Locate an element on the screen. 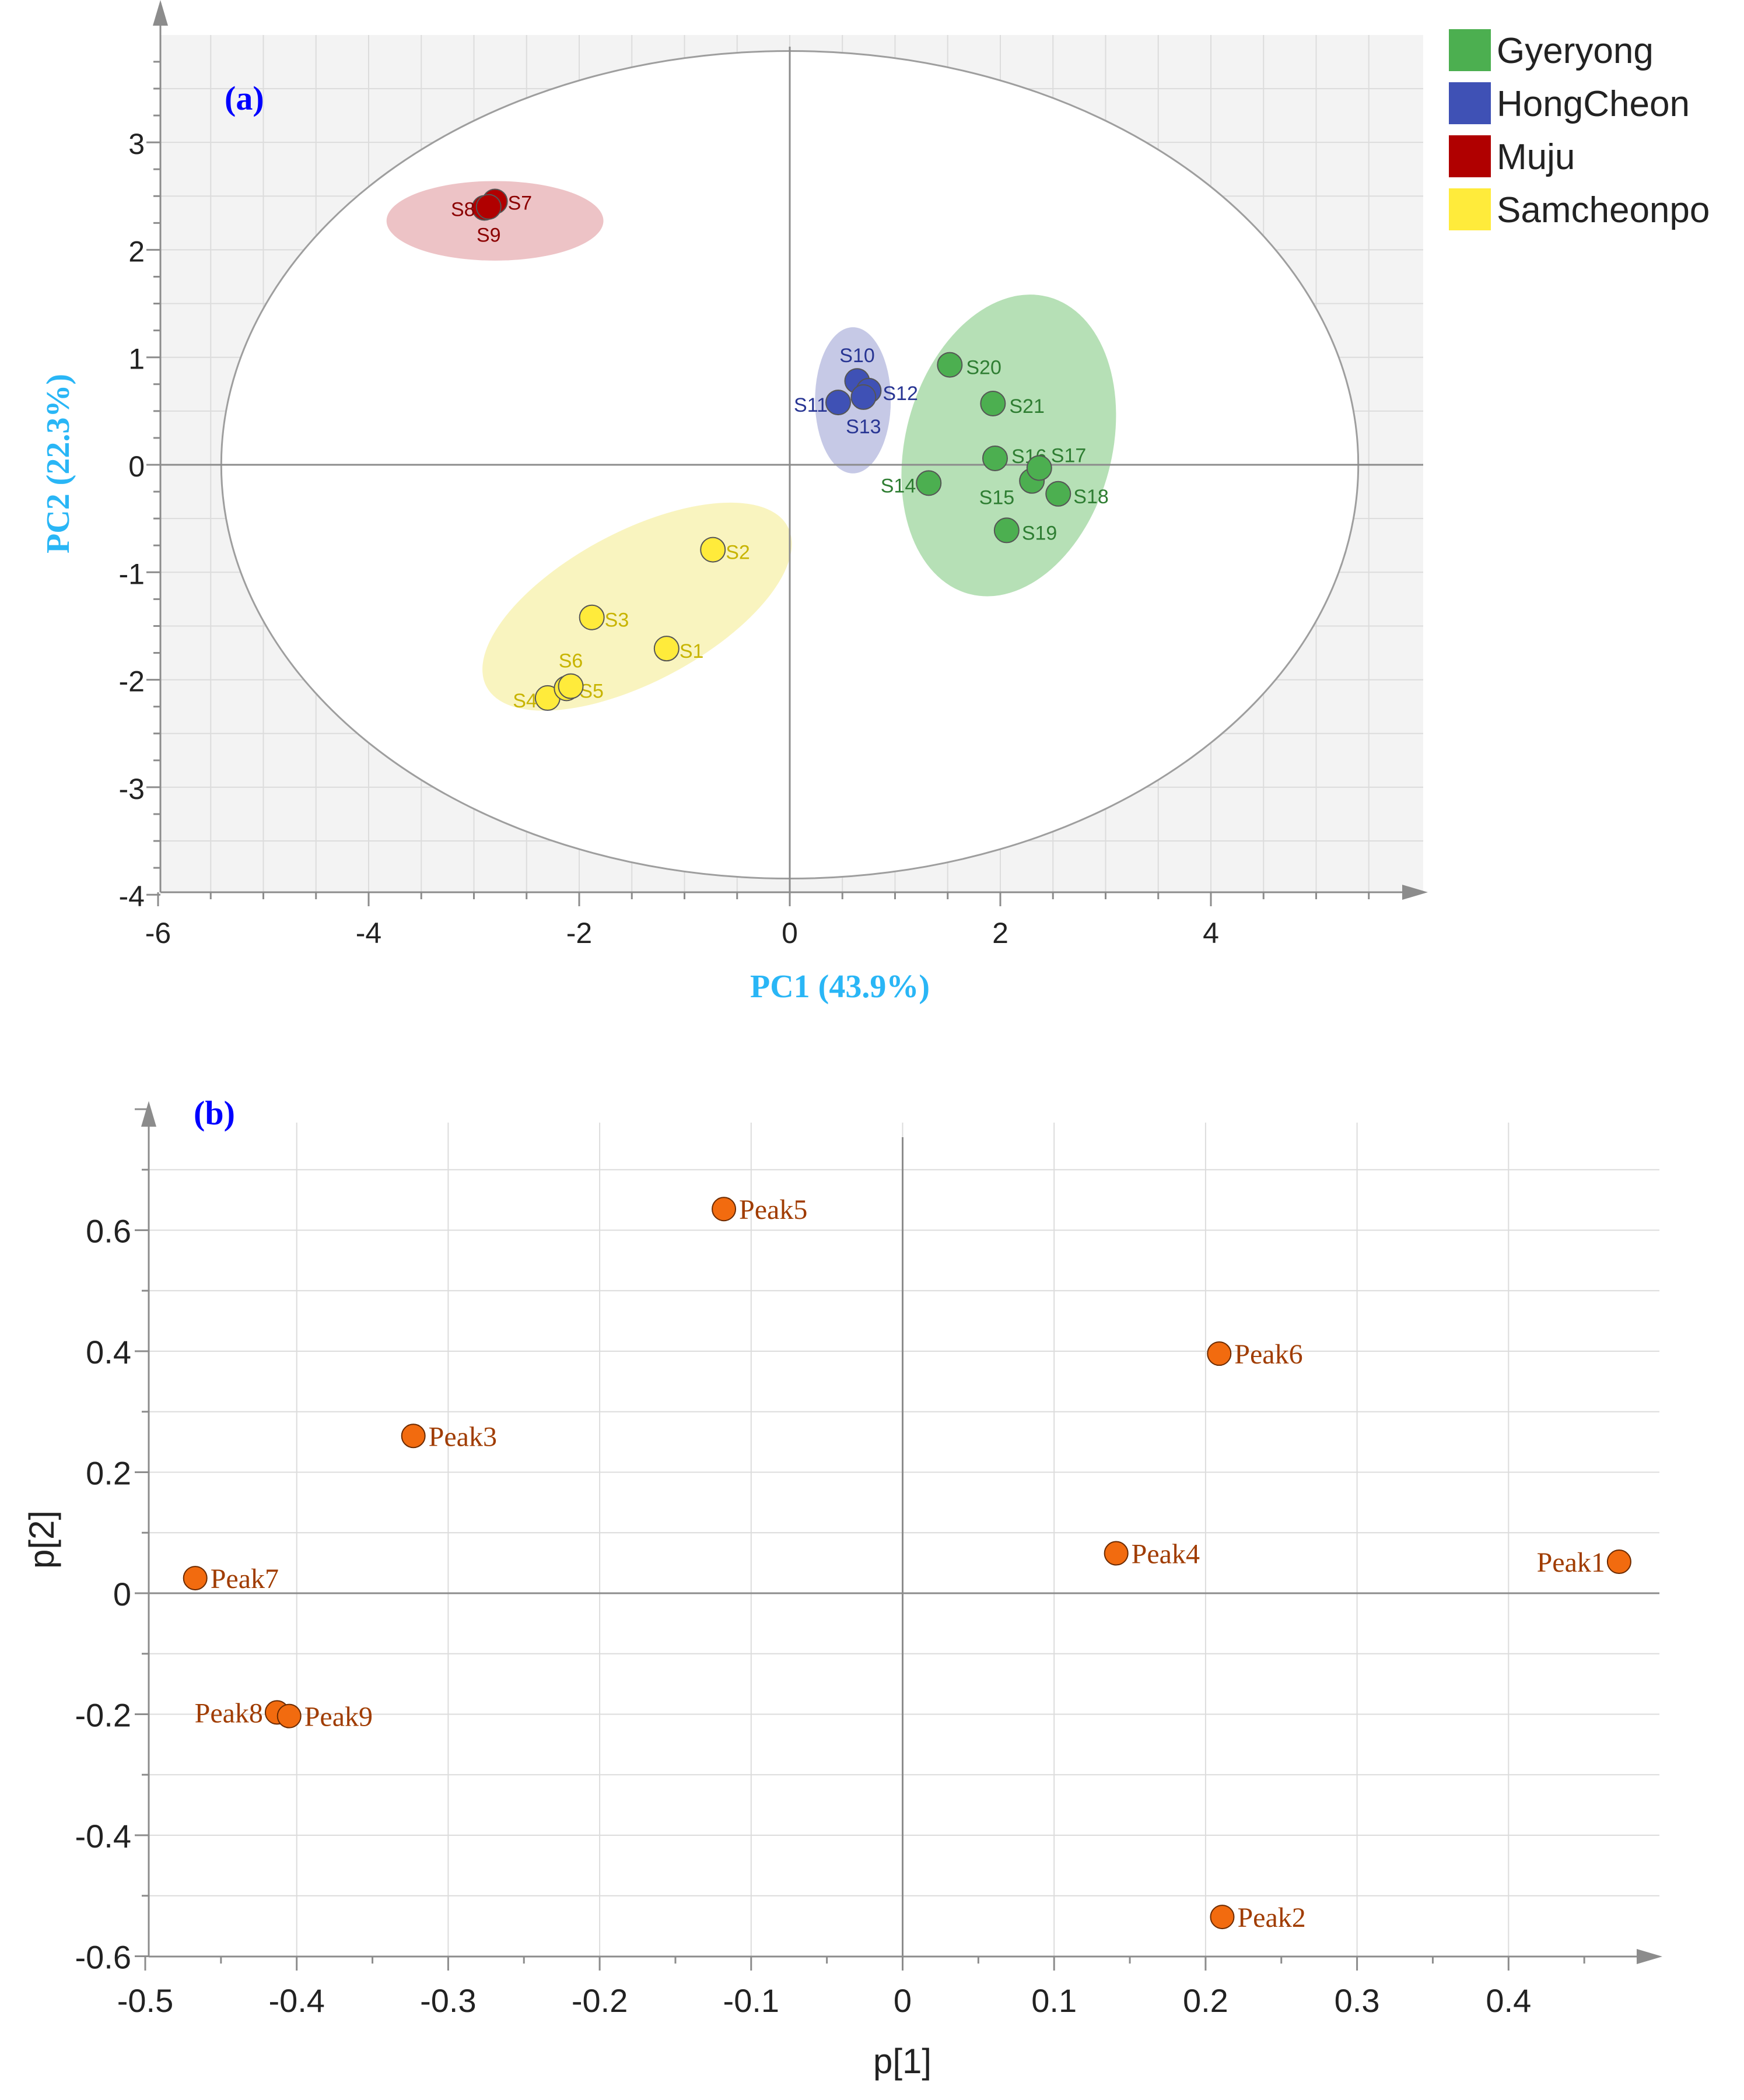 The height and width of the screenshot is (2100, 1744). point-peak3 is located at coordinates (413, 1436).